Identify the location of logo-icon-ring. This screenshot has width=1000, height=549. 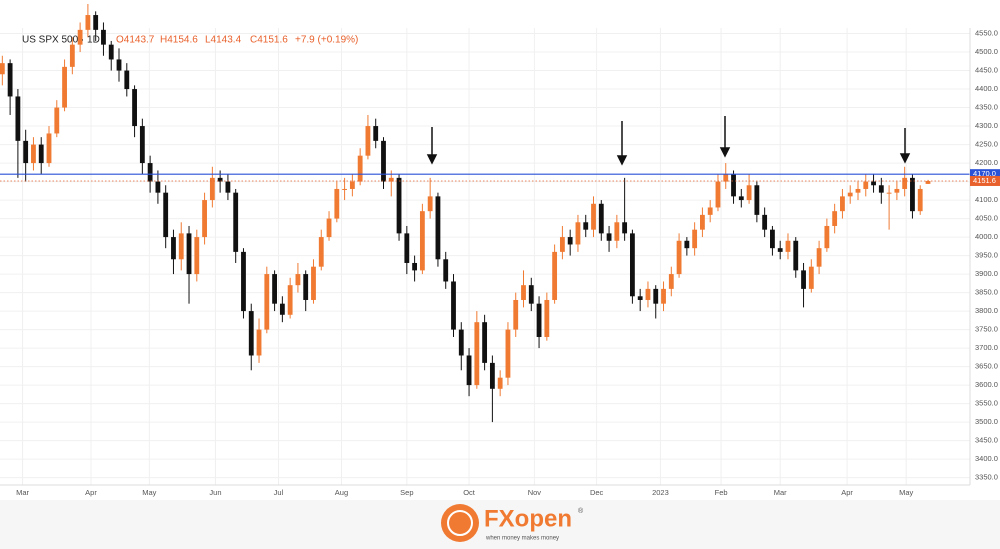
(460, 523).